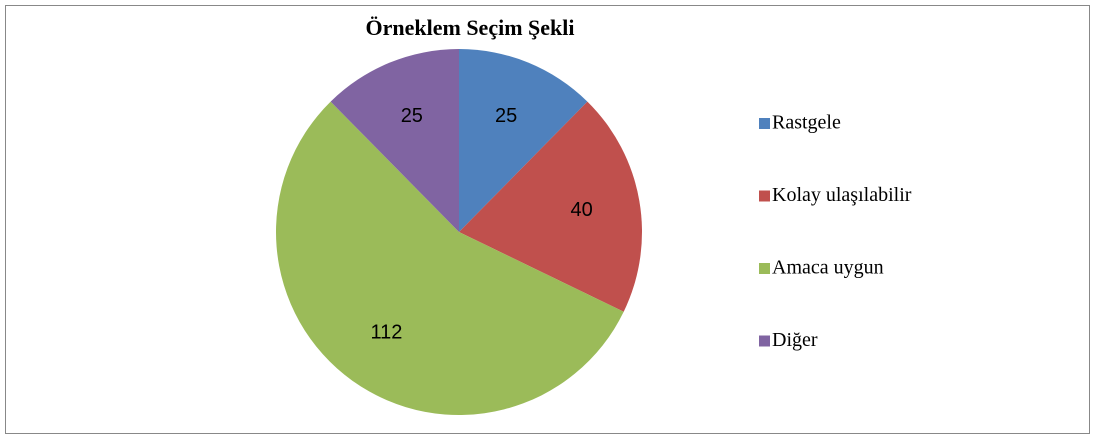  Describe the element at coordinates (387, 332) in the screenshot. I see `data-label: 112` at that location.